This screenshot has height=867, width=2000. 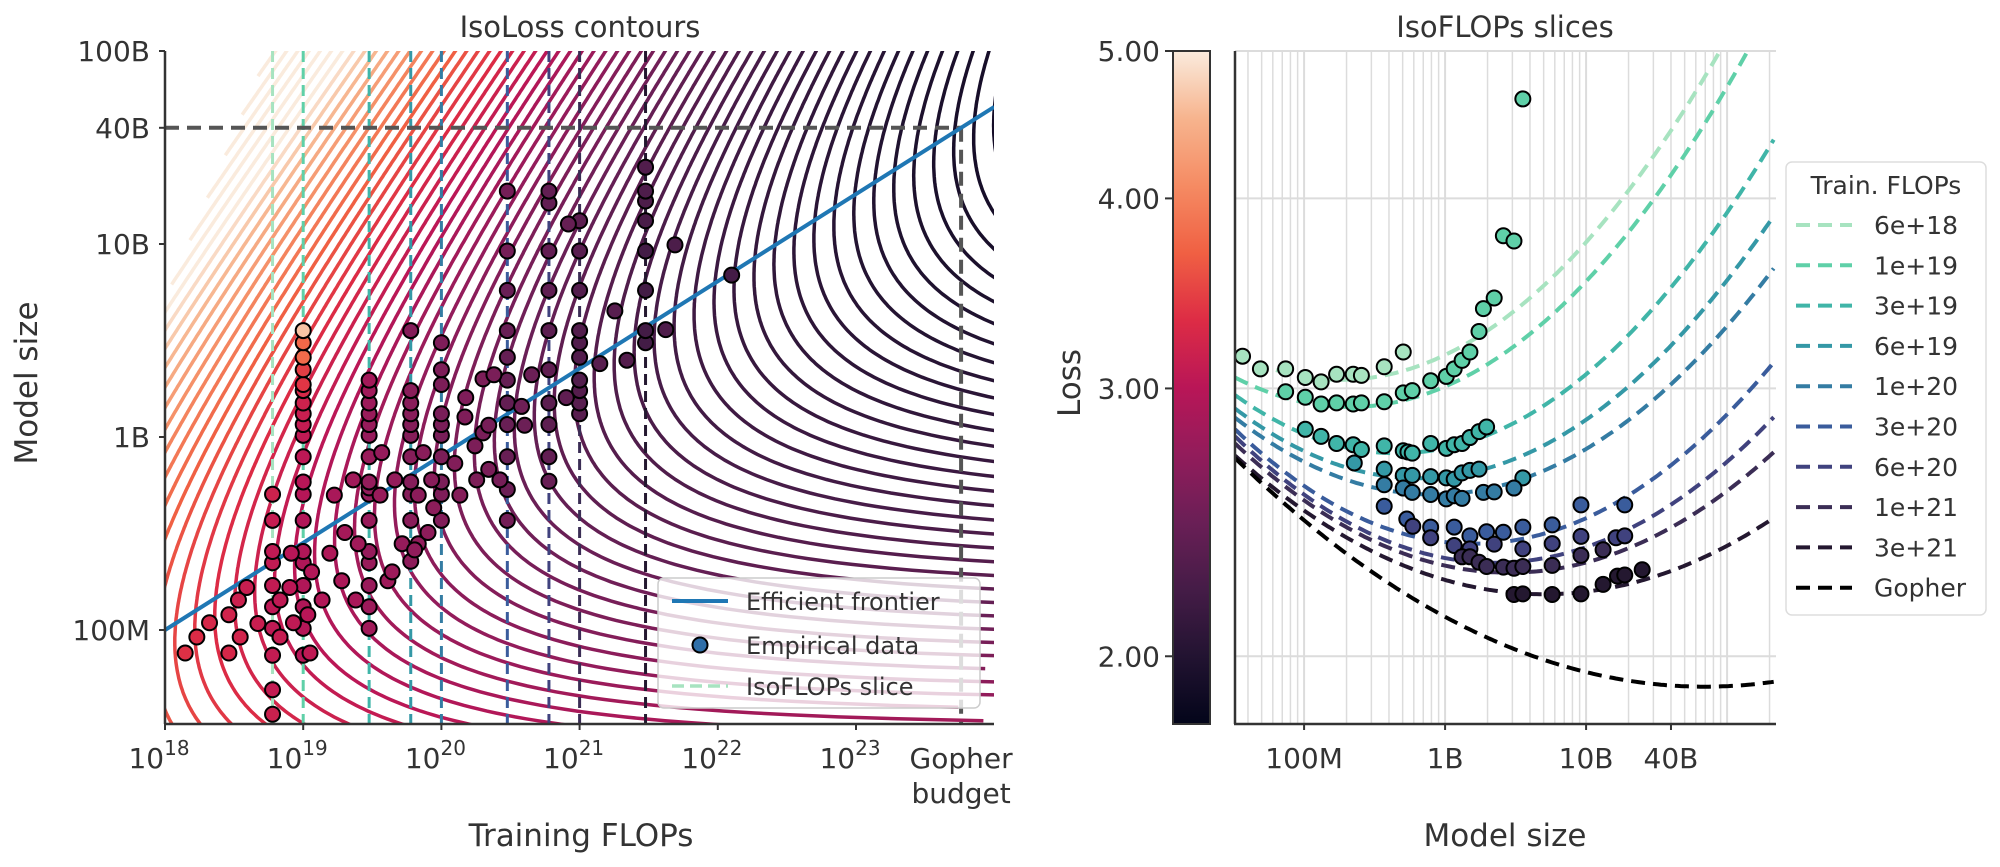 What do you see at coordinates (581, 836) in the screenshot?
I see `left-x-axis-label: Training FLOPs` at bounding box center [581, 836].